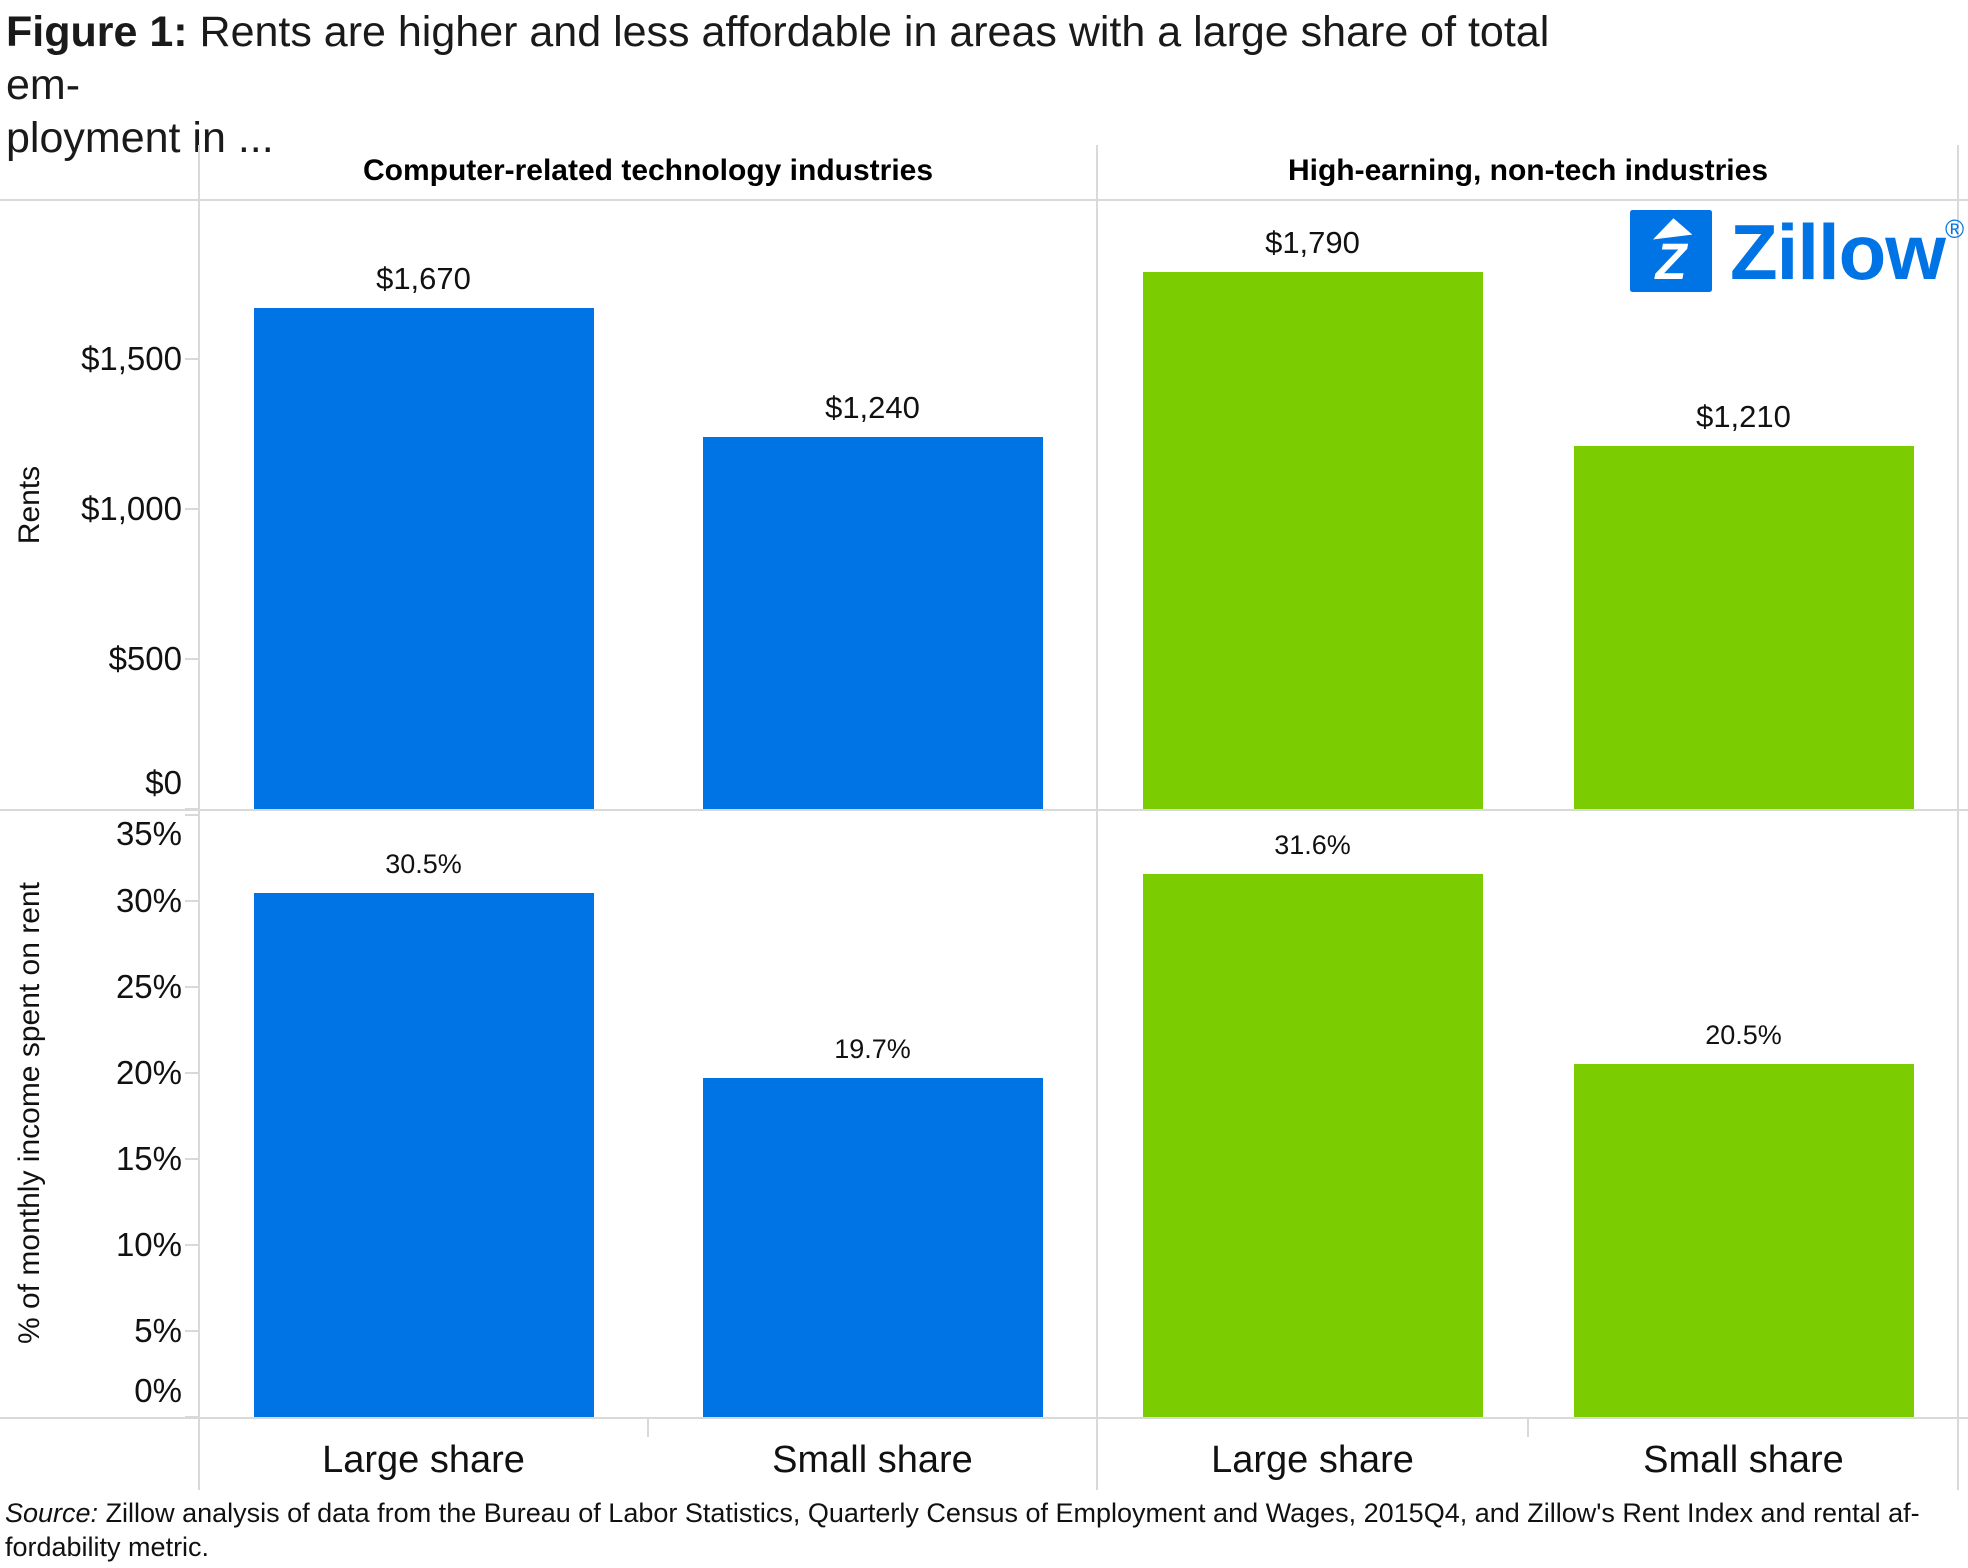 The image size is (1968, 1568). What do you see at coordinates (163, 782) in the screenshot?
I see `y-tick-label: $0` at bounding box center [163, 782].